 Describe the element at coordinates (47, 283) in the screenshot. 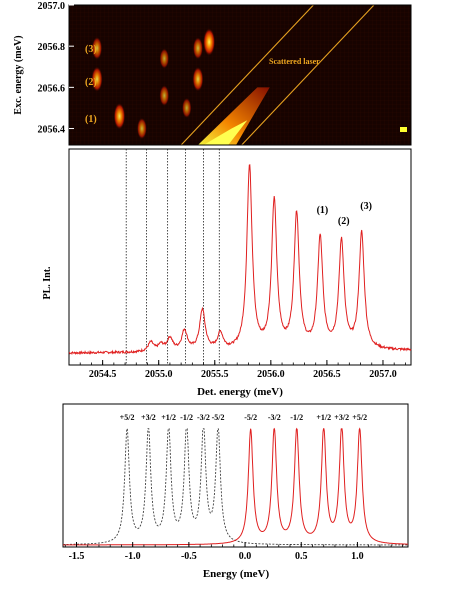

I see `pl-y-axis-label: PL. Int.` at that location.